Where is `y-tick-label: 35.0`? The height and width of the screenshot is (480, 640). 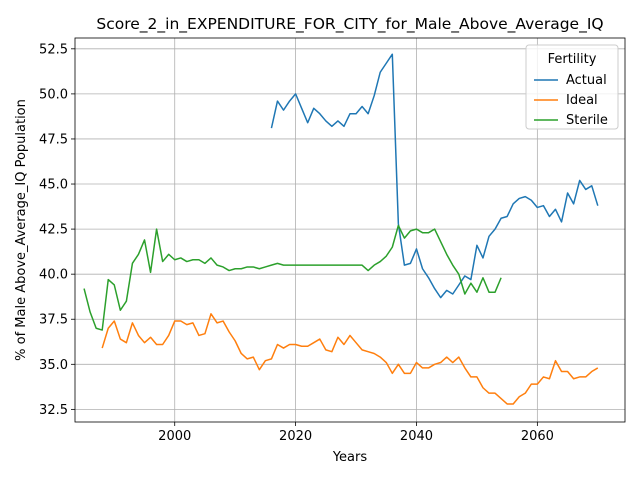
y-tick-label: 35.0 is located at coordinates (53, 365).